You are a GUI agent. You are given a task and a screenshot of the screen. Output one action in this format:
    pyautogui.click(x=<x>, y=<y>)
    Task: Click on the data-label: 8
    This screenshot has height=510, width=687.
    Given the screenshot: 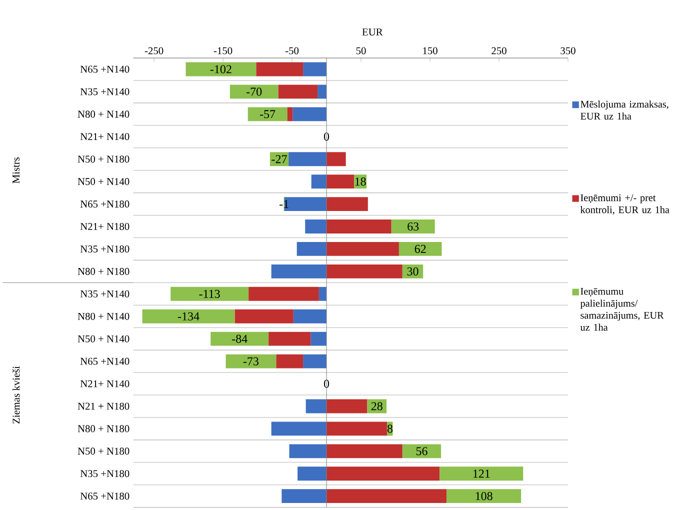 What is the action you would take?
    pyautogui.click(x=390, y=428)
    